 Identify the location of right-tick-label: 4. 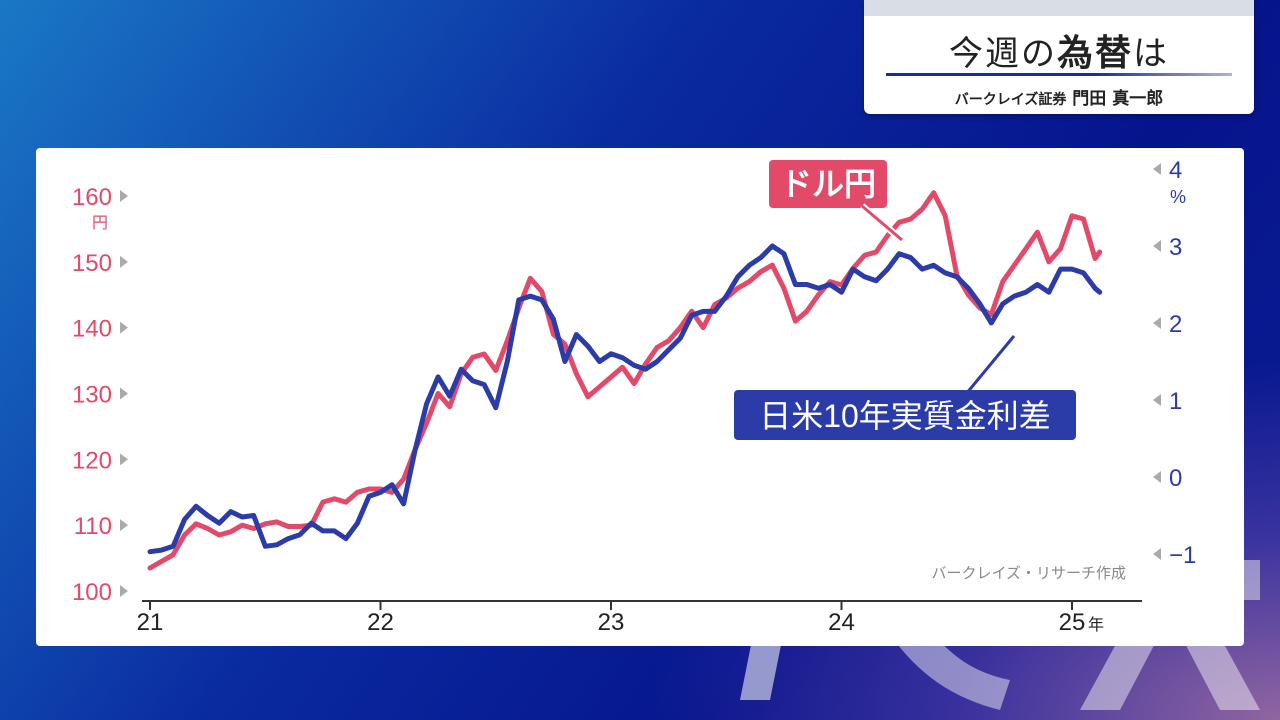
(1175, 170).